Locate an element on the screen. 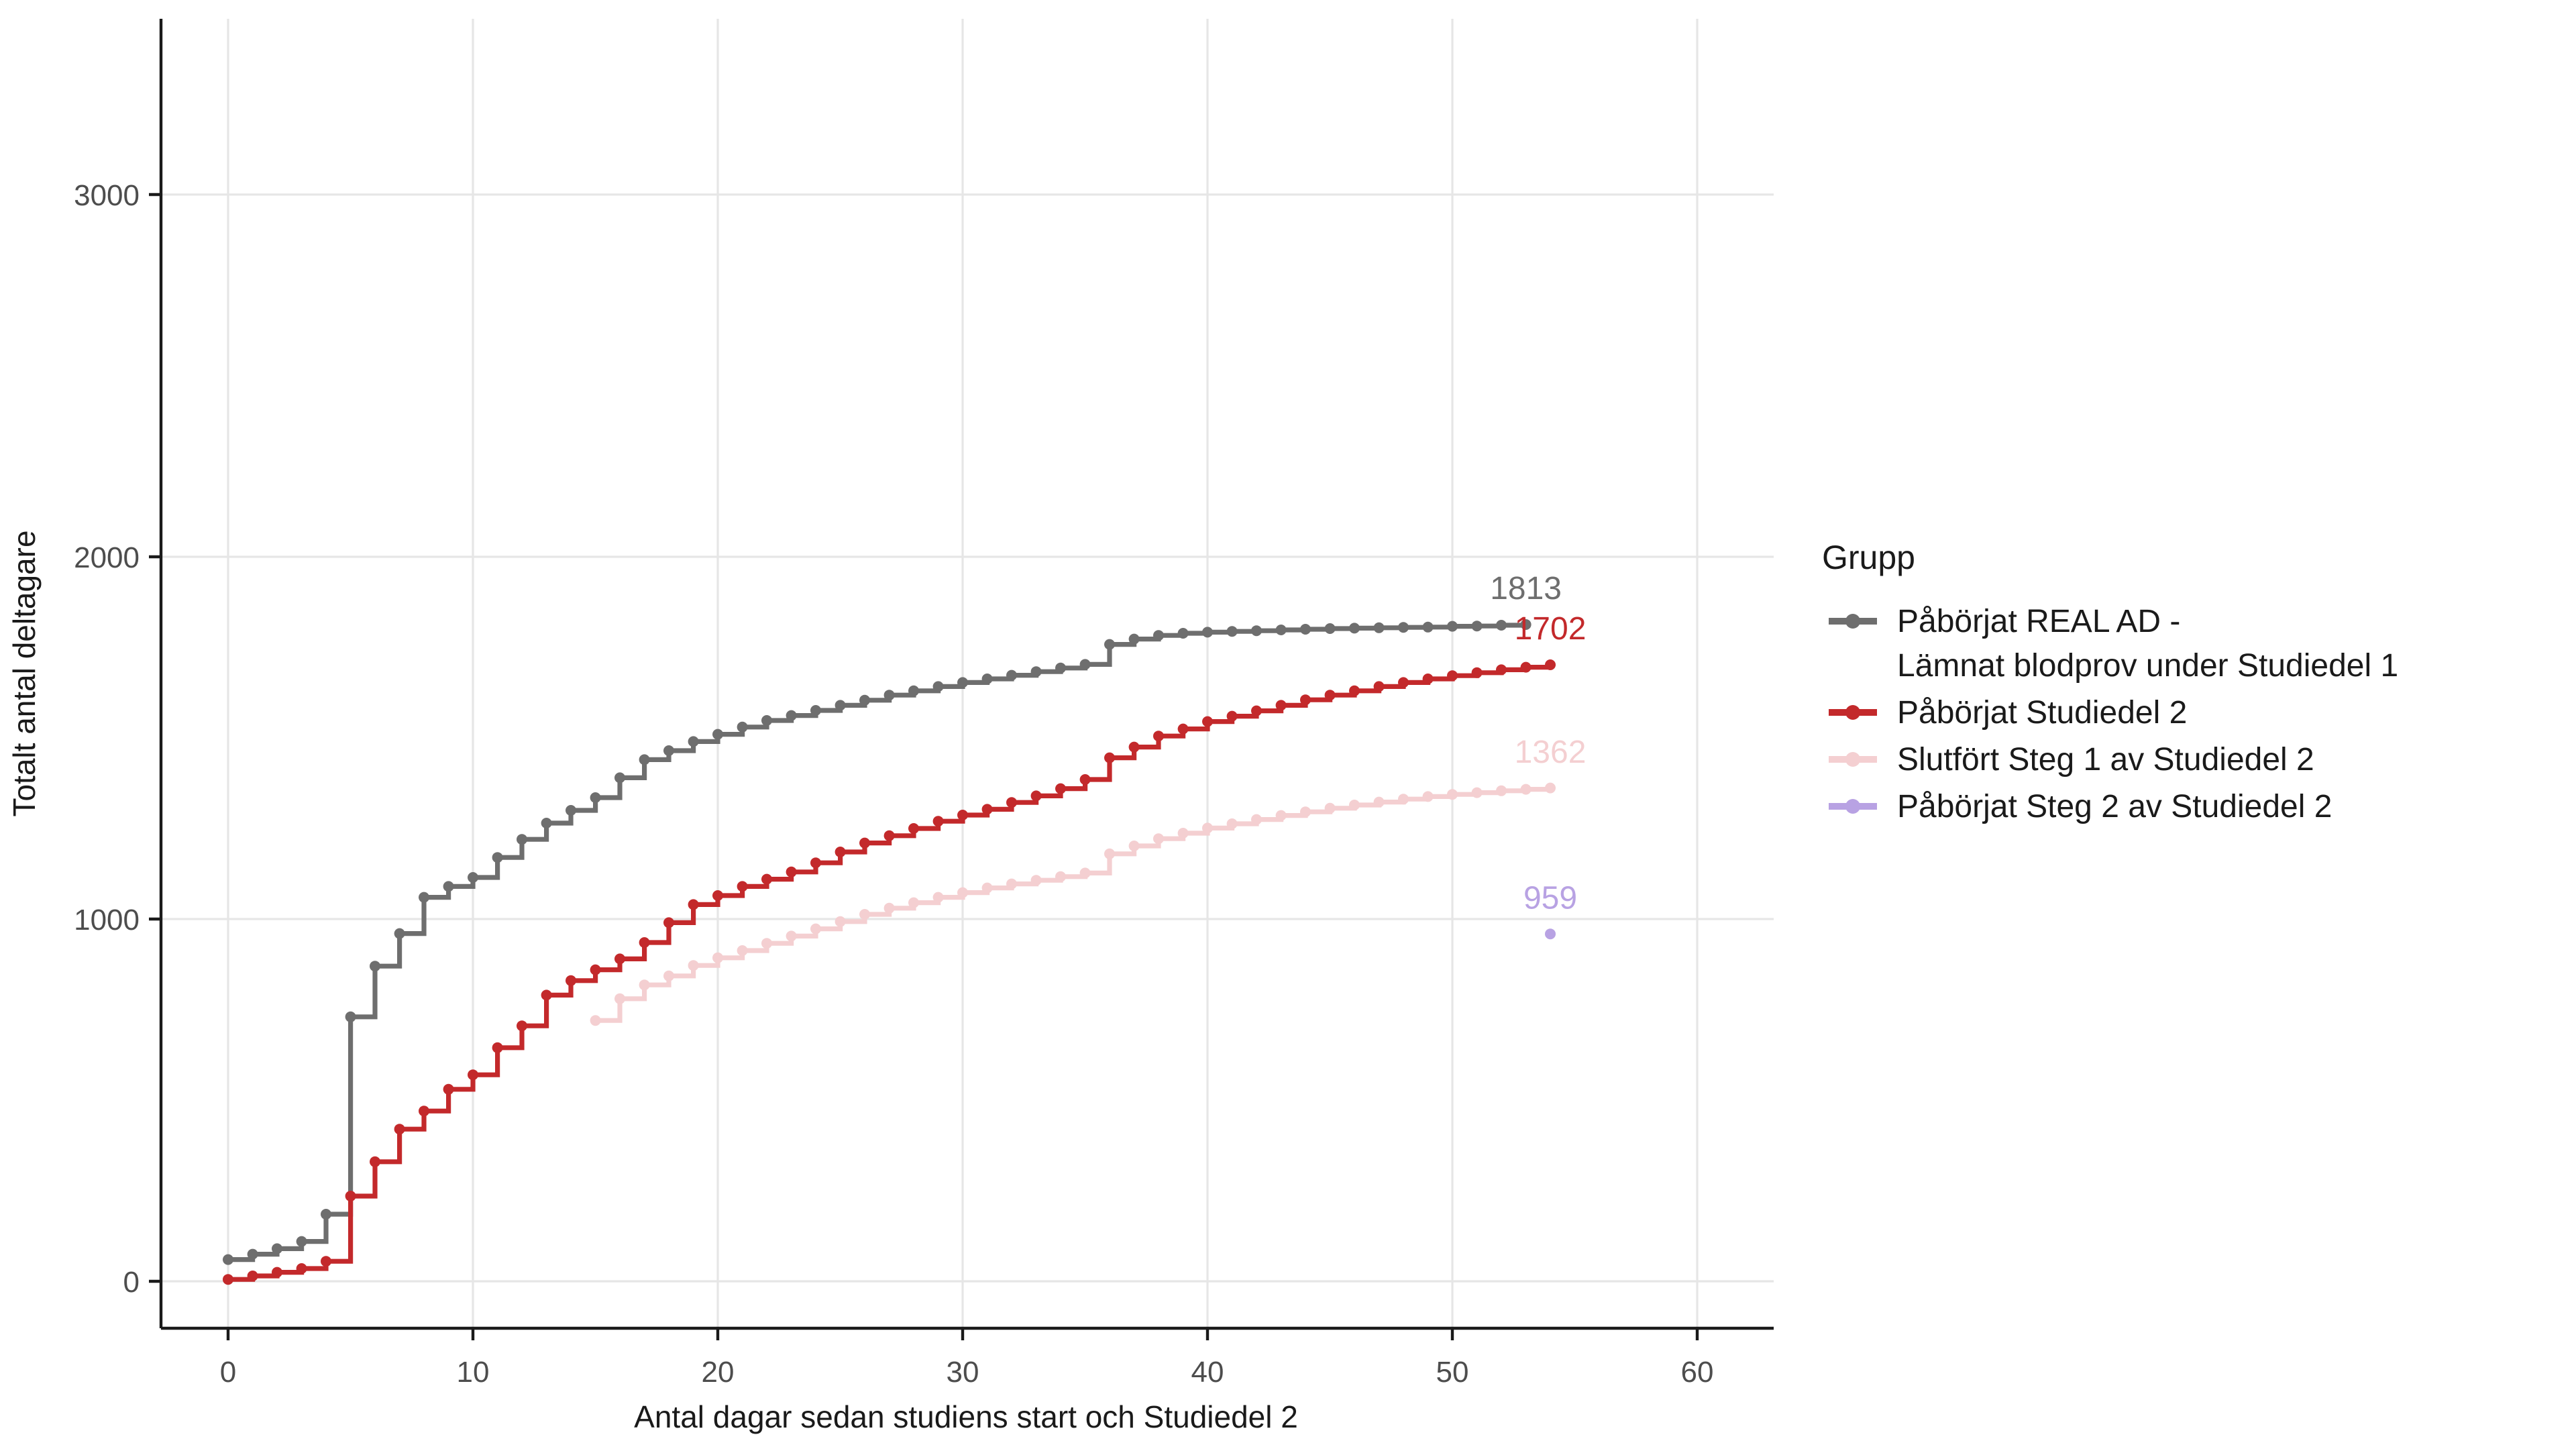  x-tick-label: 0 is located at coordinates (228, 1372).